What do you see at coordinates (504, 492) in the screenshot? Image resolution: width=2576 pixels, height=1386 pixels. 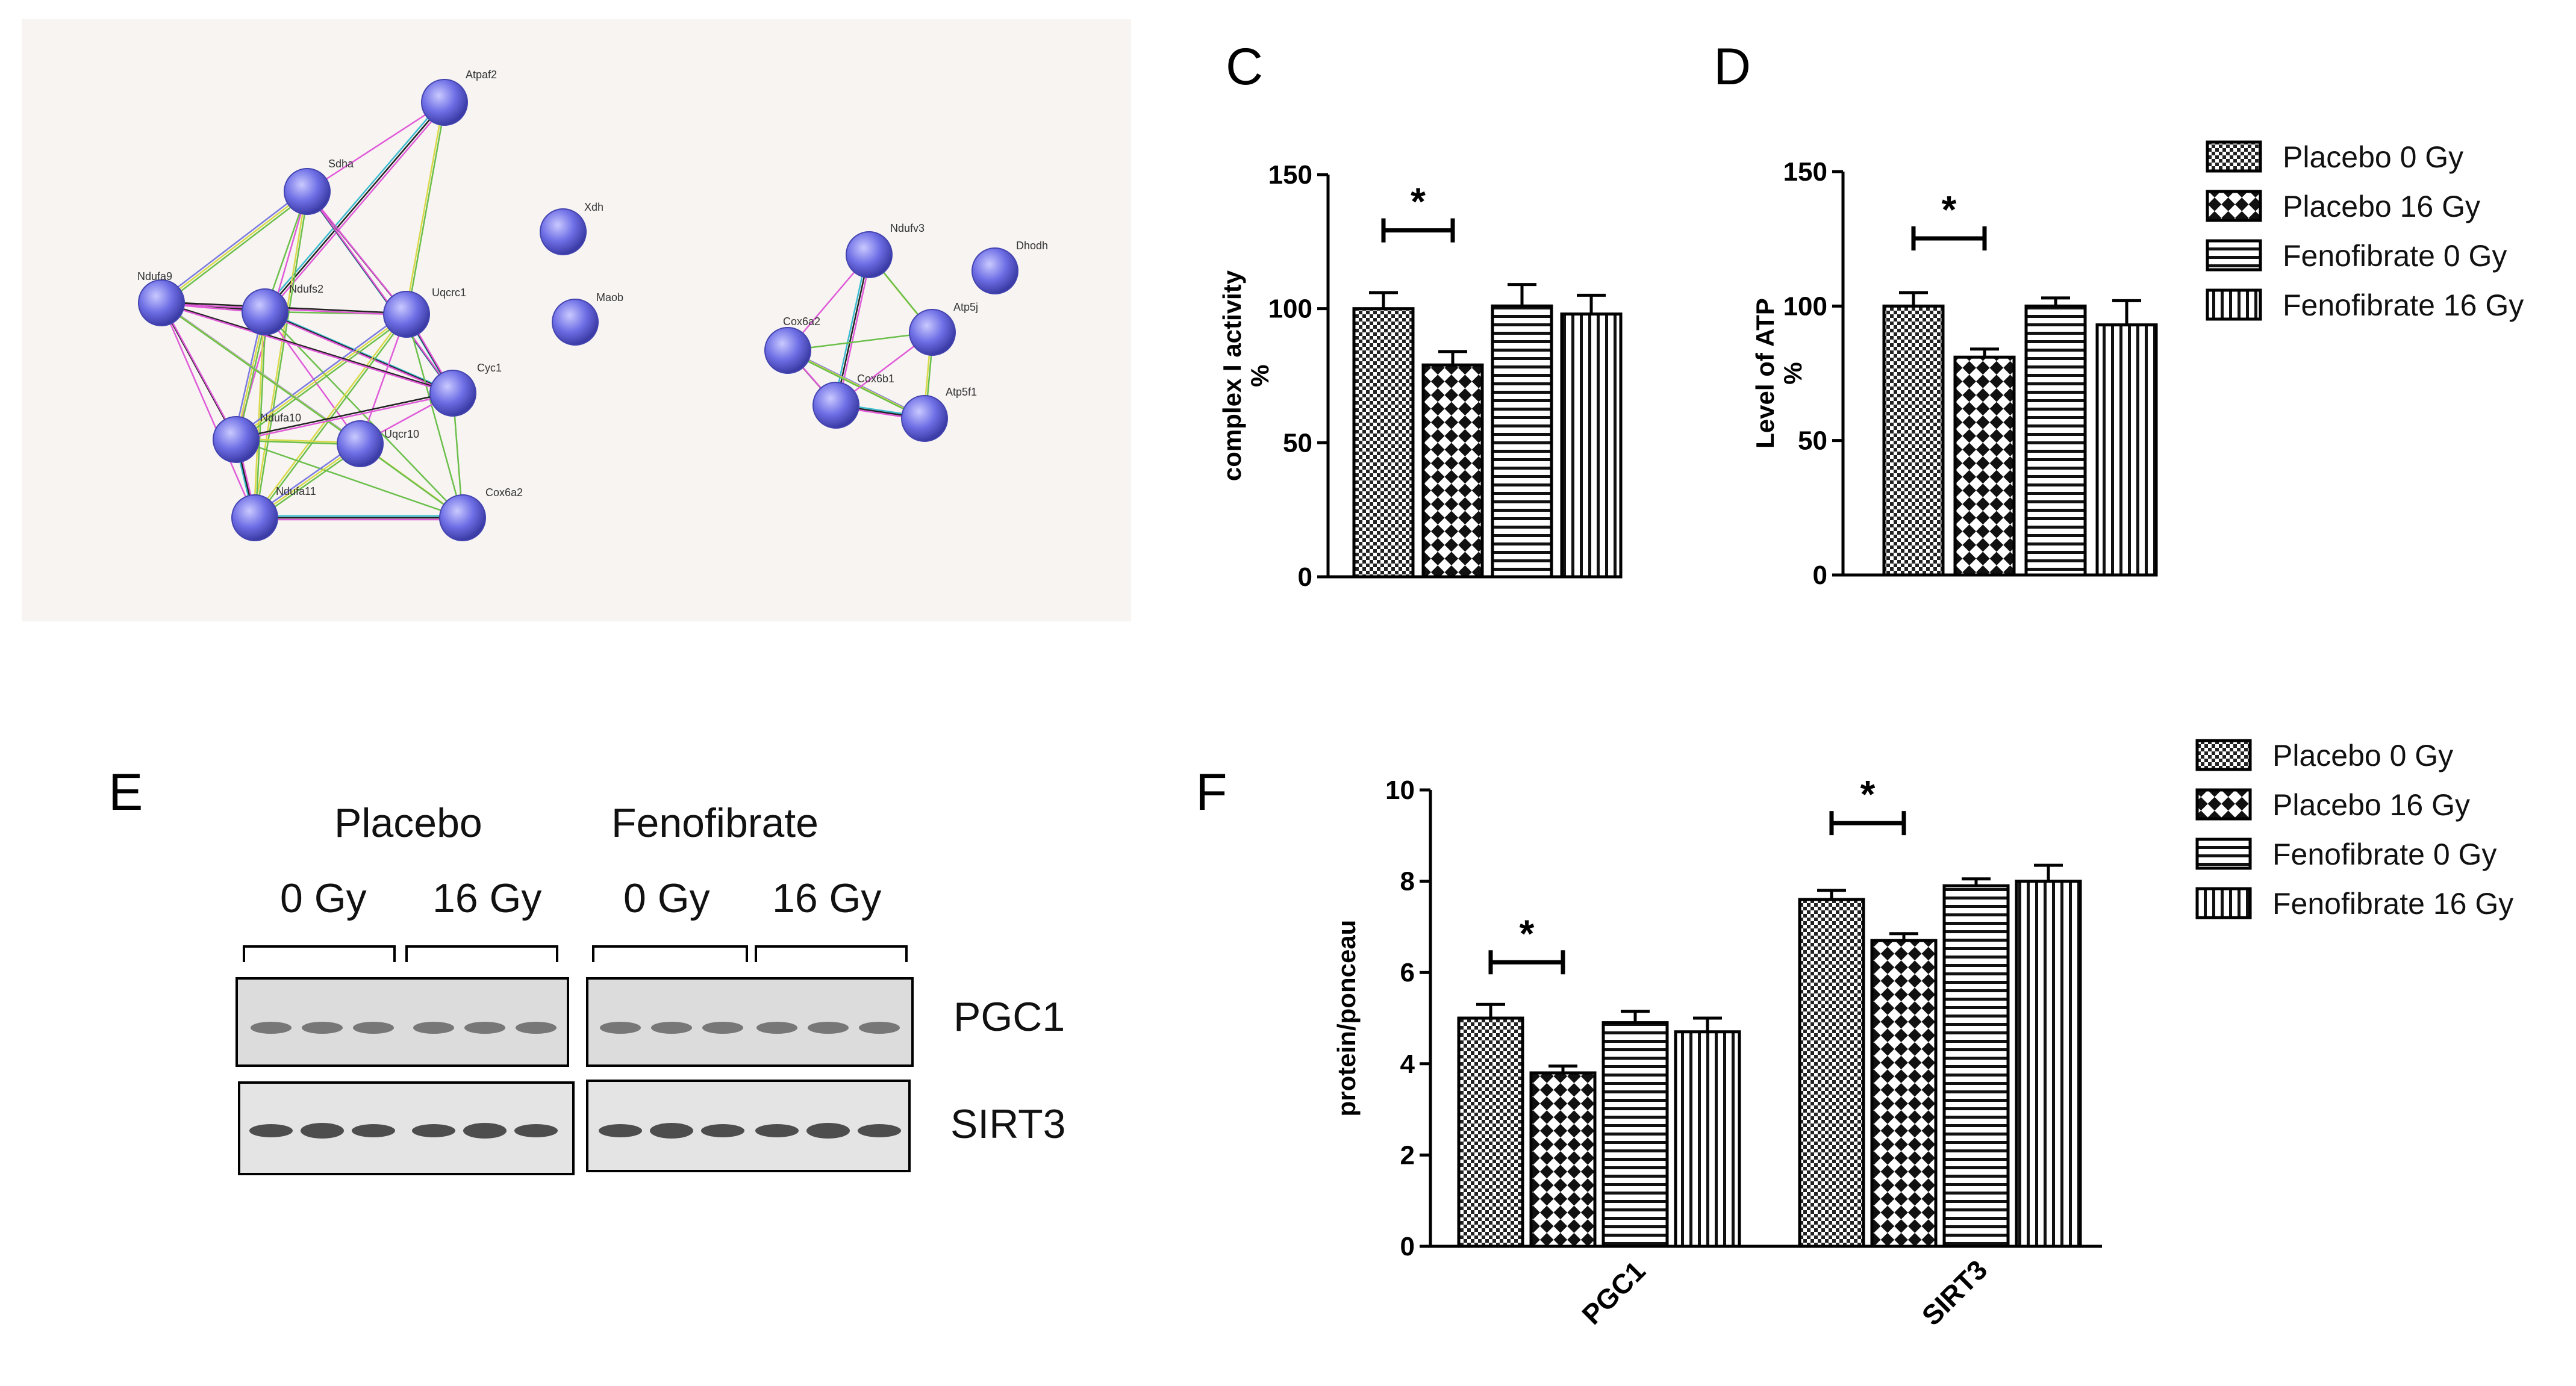 I see `network-a-node-label: Cox6a2` at bounding box center [504, 492].